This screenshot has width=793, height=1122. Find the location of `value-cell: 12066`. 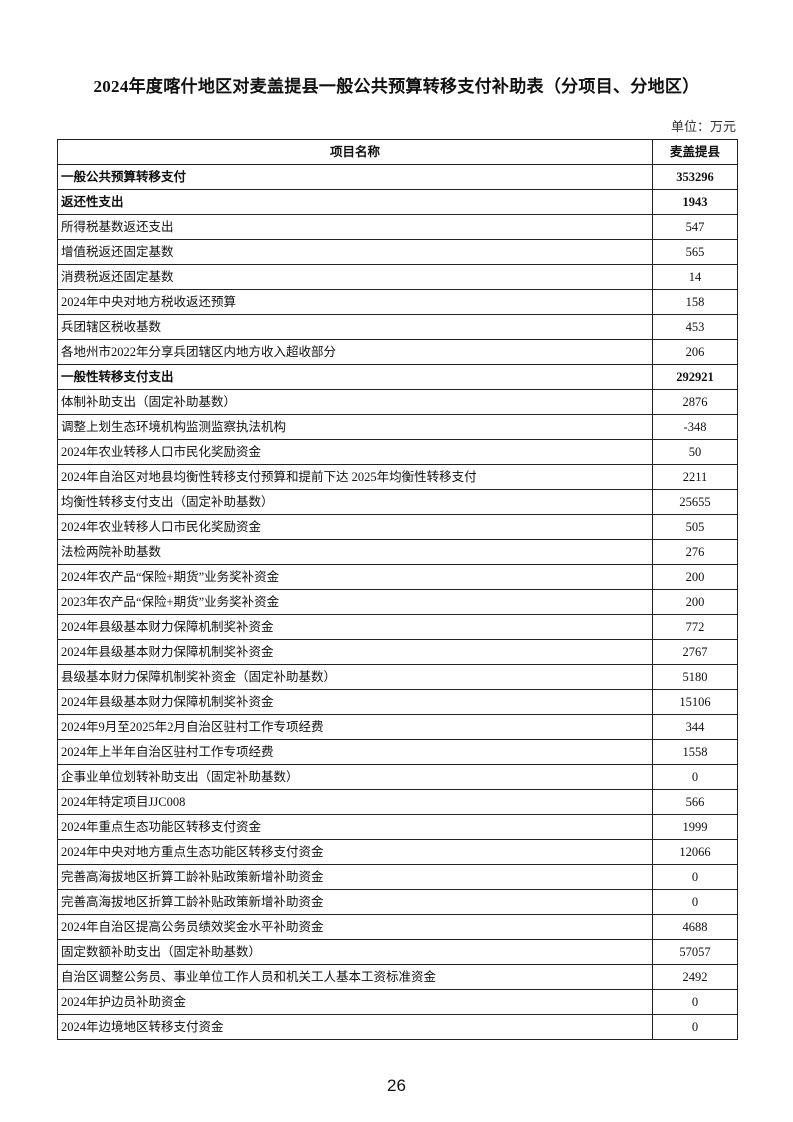

value-cell: 12066 is located at coordinates (695, 852).